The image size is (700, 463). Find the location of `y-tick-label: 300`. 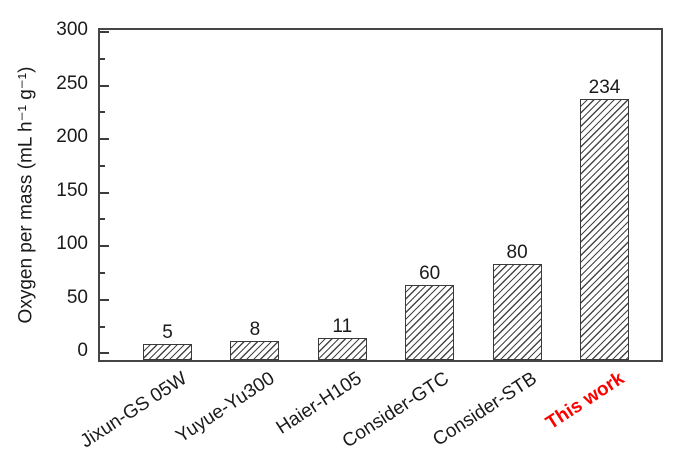

y-tick-label: 300 is located at coordinates (72, 30).